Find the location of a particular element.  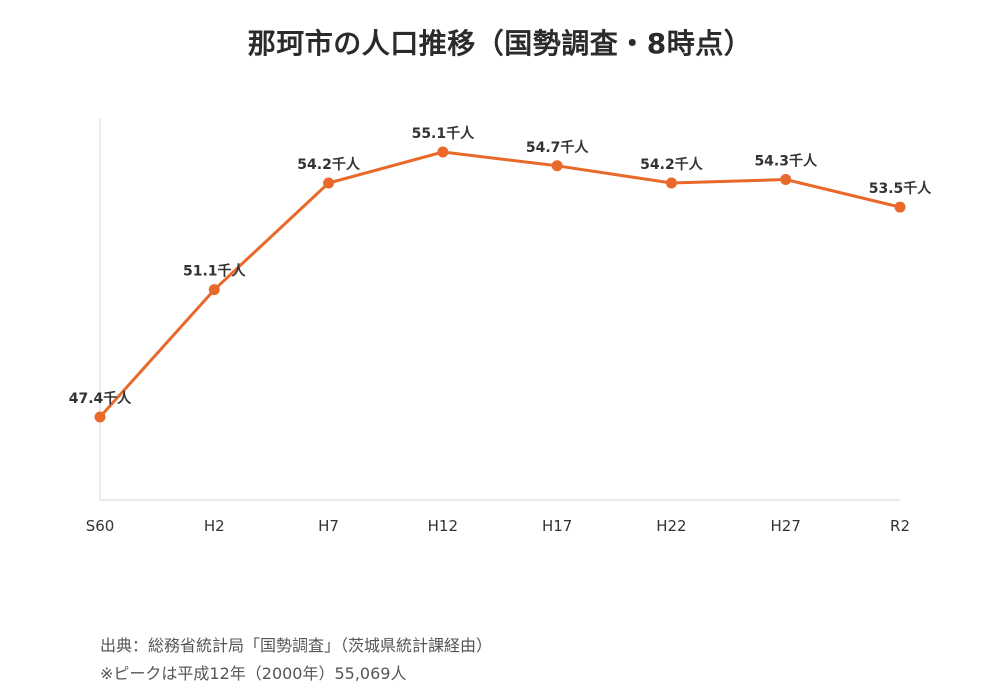

data-label-h22: 54.2千人 is located at coordinates (672, 164).